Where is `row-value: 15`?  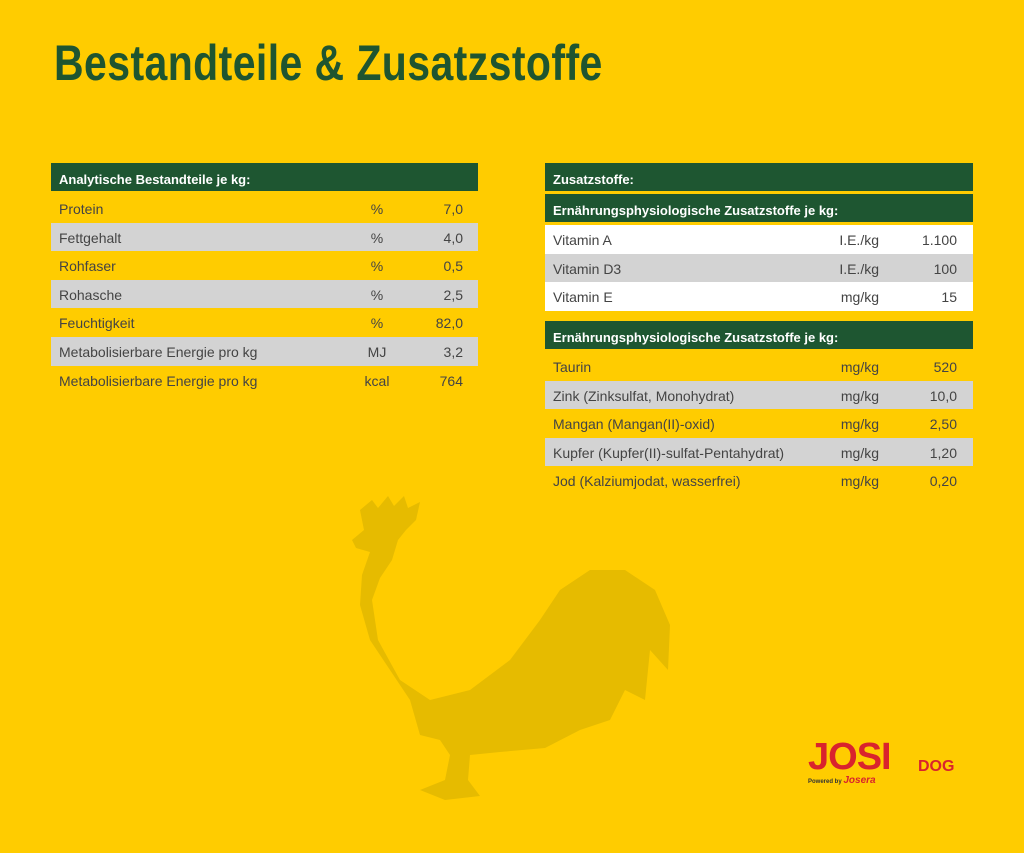 row-value: 15 is located at coordinates (949, 297).